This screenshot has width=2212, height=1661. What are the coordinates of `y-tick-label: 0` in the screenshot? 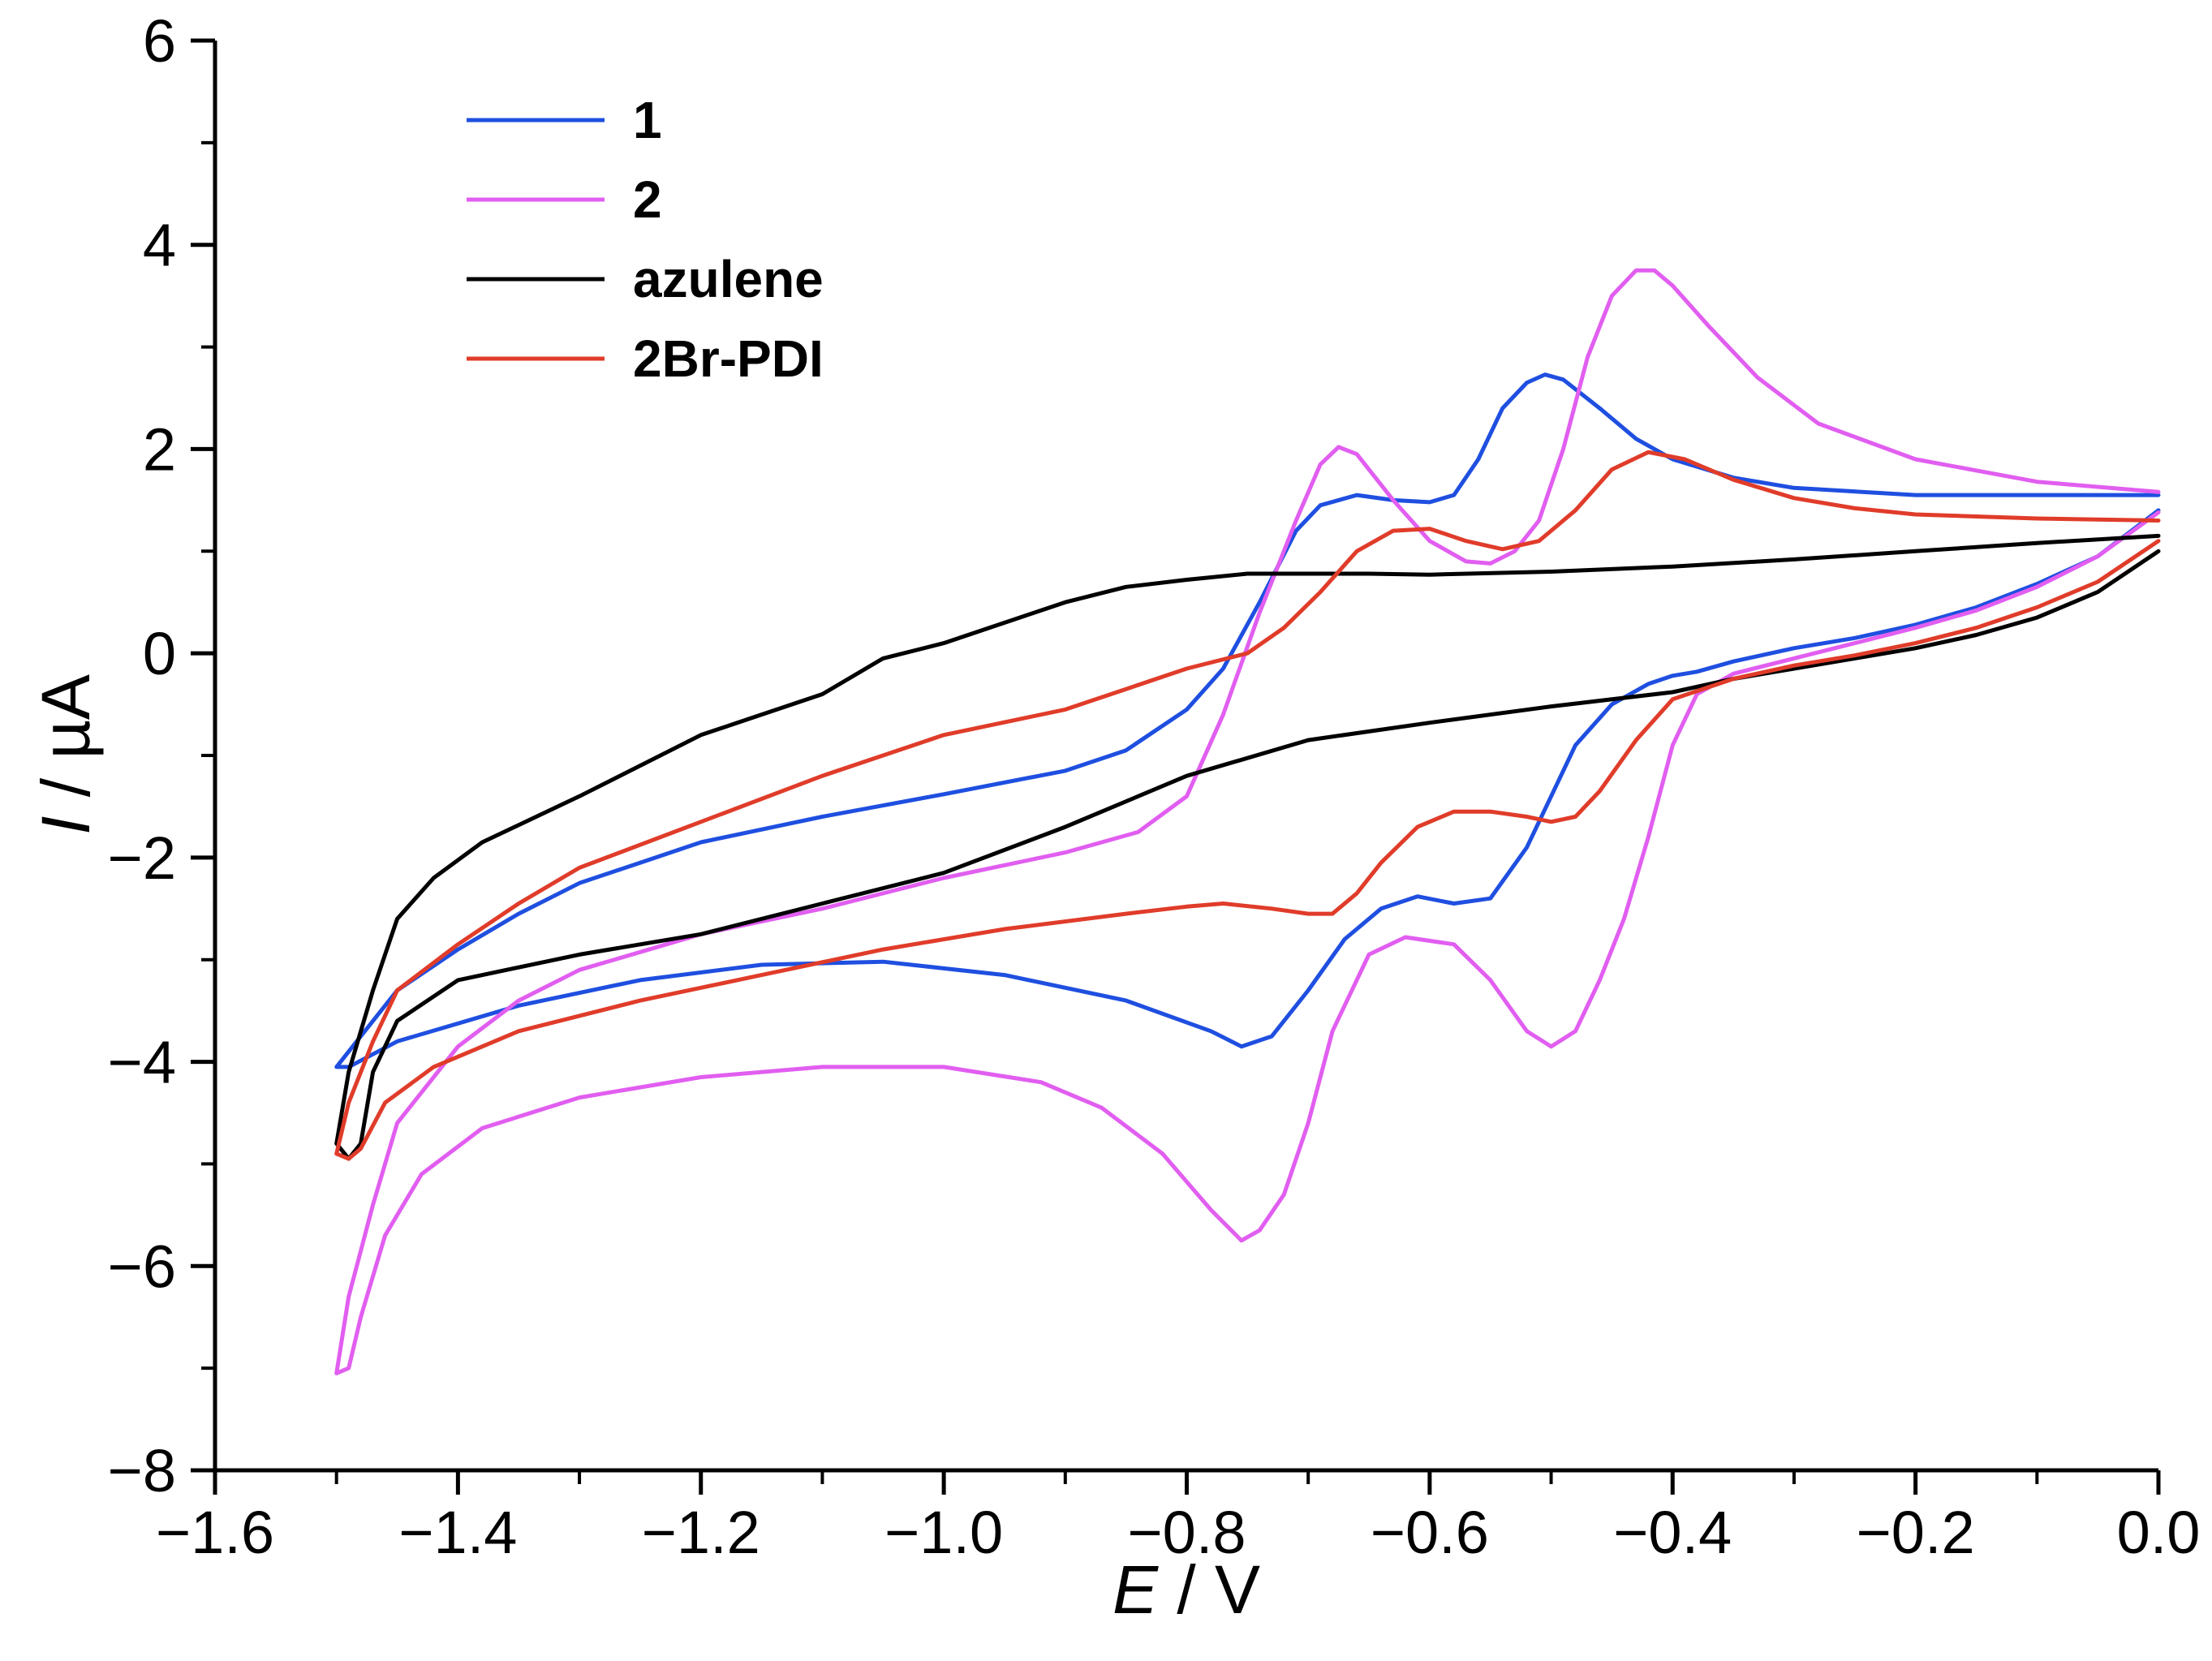 It's located at (160, 653).